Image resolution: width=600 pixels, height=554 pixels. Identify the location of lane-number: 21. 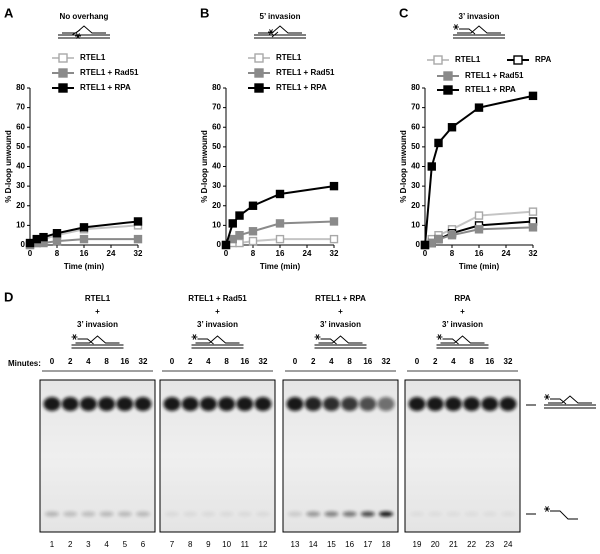
(453, 544).